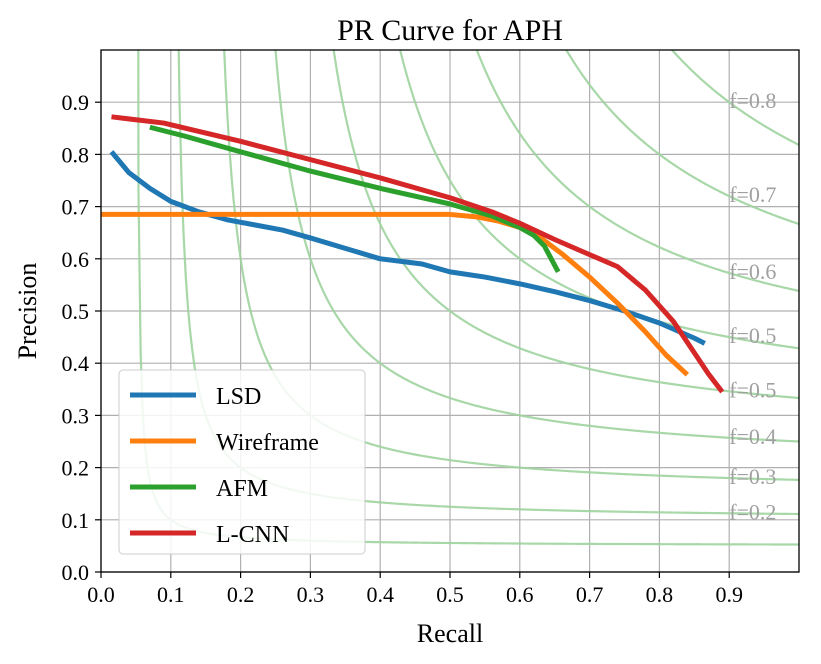  What do you see at coordinates (380, 594) in the screenshot?
I see `x-tick-label: 0.4` at bounding box center [380, 594].